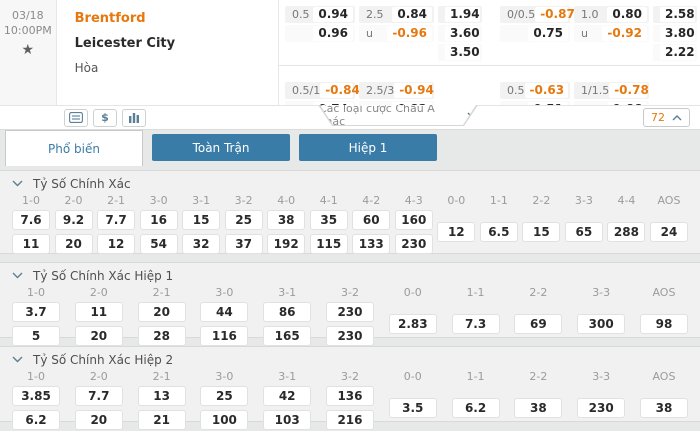  I want to click on odds-cell-g2-x12-home: 2.58, so click(675, 14).